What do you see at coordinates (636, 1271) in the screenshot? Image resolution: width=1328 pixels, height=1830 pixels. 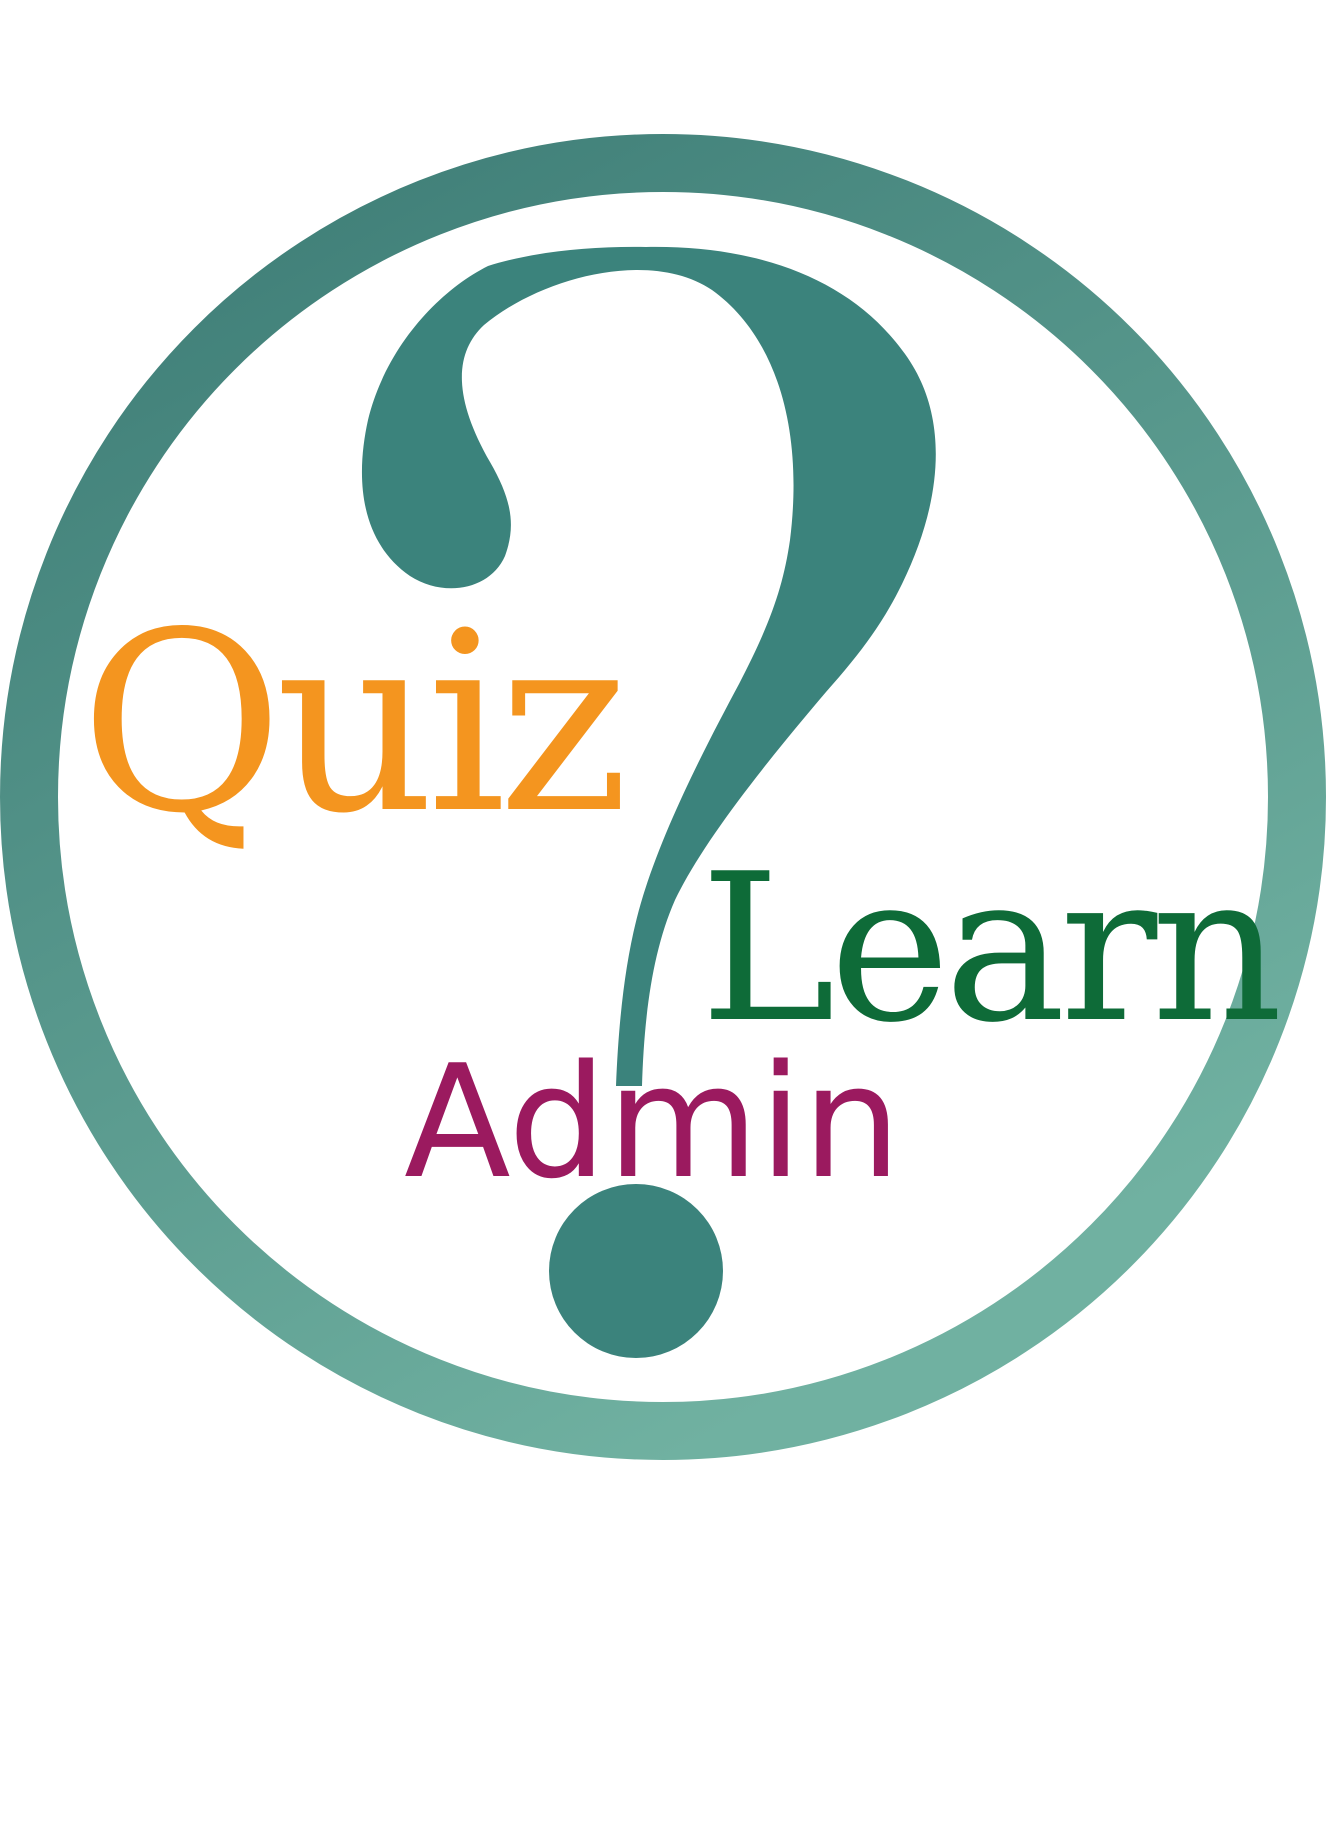 I see `question-mark-dot` at bounding box center [636, 1271].